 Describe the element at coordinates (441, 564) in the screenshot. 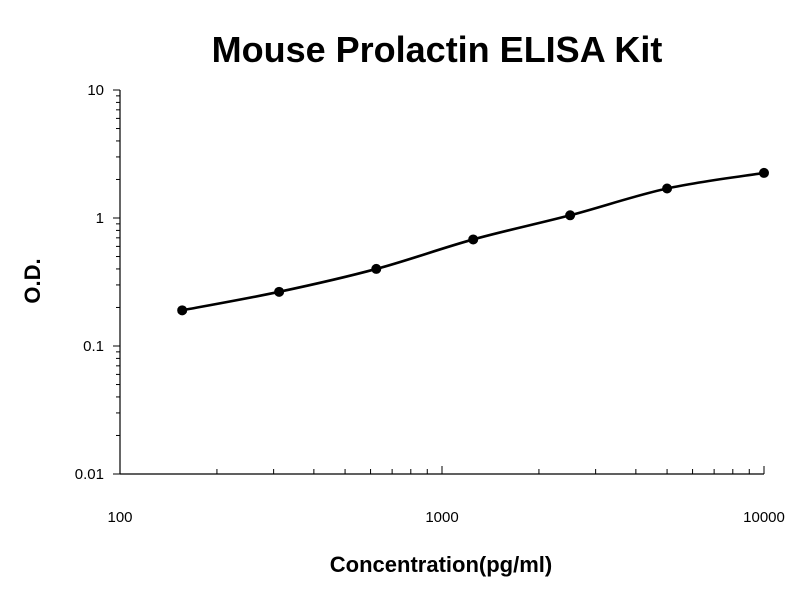

I see `x-axis-title: Concentration(pg/ml)` at that location.